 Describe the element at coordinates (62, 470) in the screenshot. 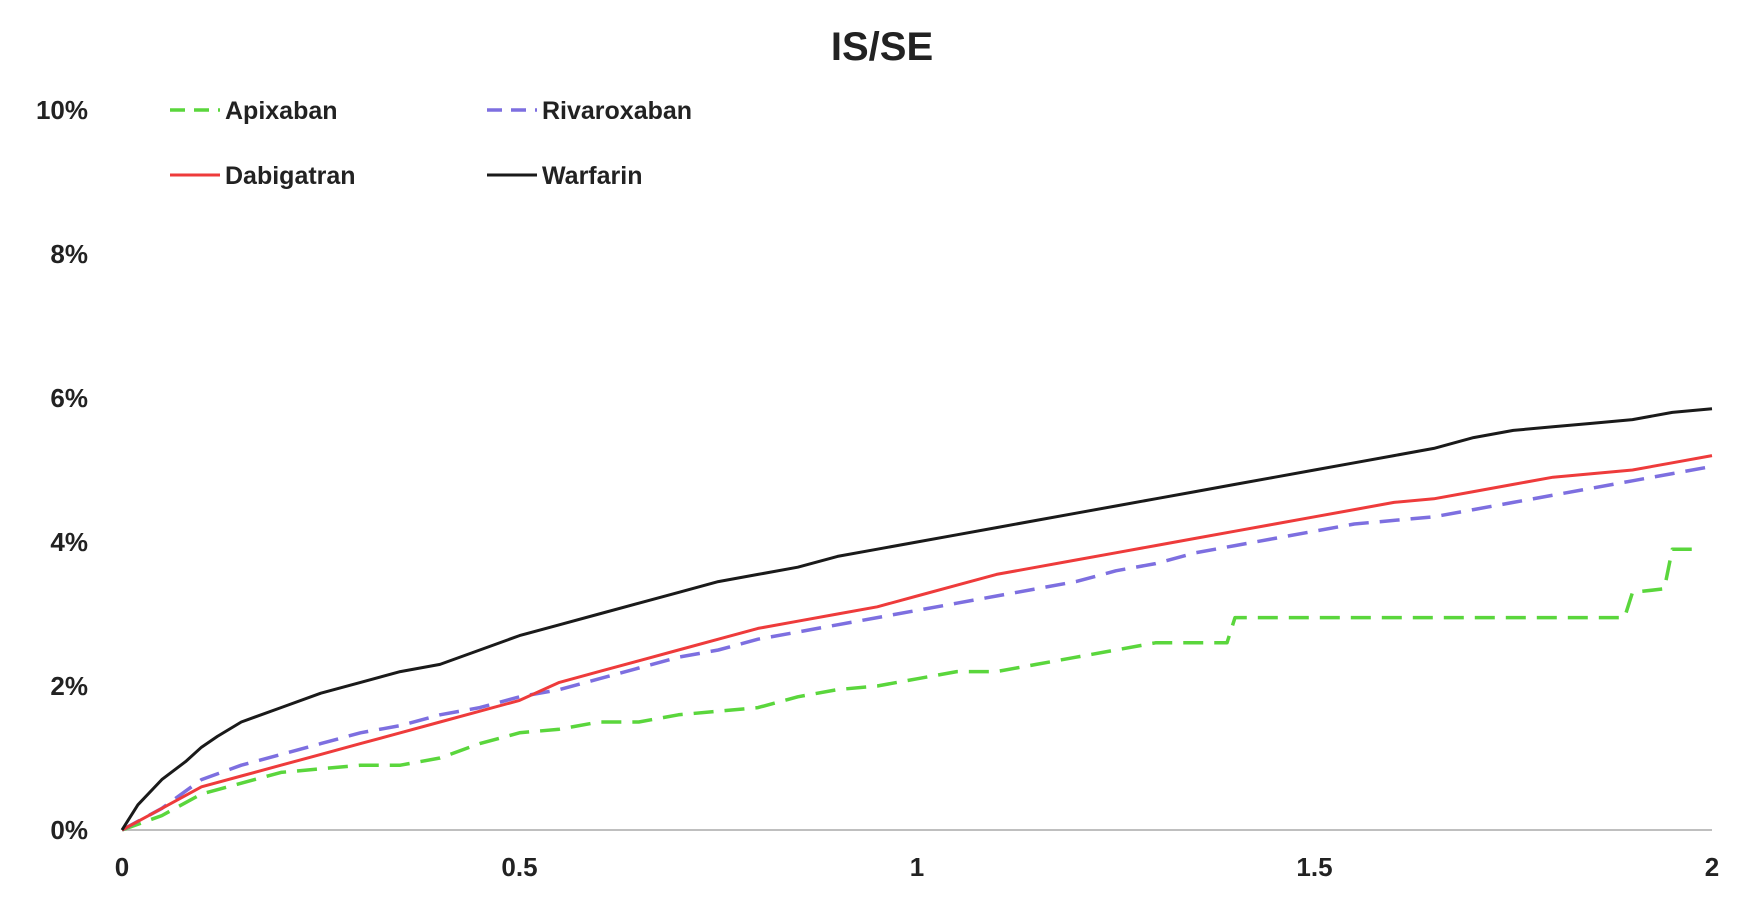

I see `y-axis-ticks: 0% 2% 4% 6% 8% 10%` at that location.